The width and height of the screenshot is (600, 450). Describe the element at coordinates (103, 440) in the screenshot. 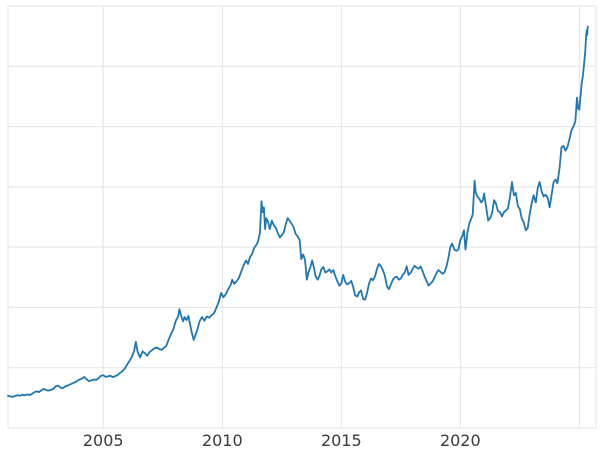

I see `x-tick-label: 2005` at that location.